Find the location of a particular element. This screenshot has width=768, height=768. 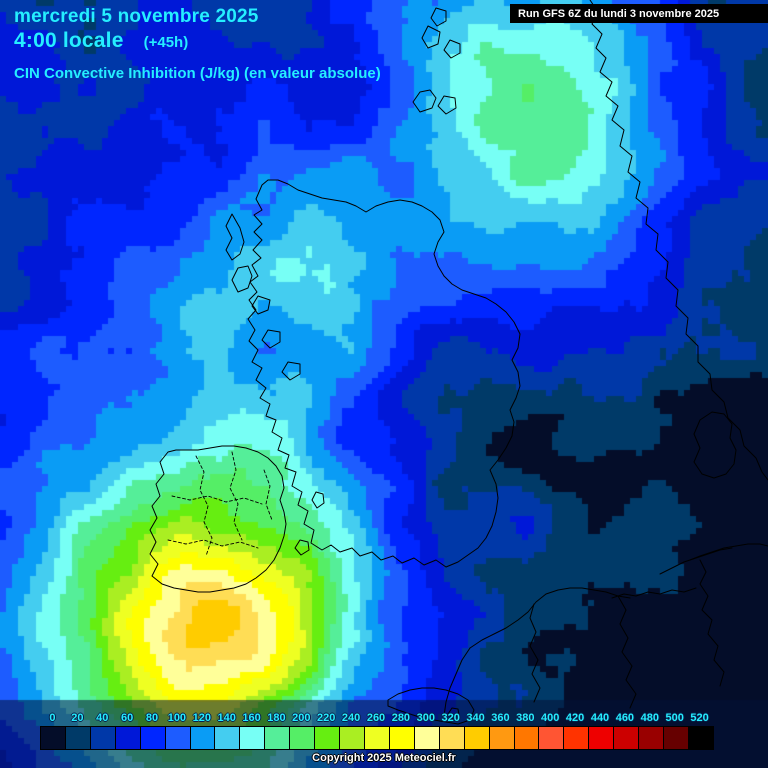

color-scale-tick: 420 is located at coordinates (575, 718).